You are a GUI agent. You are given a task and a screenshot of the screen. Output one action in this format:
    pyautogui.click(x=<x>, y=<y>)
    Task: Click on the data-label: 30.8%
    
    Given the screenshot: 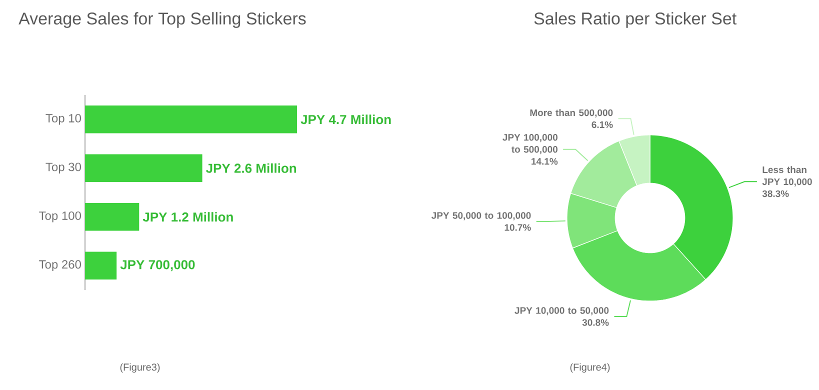 What is the action you would take?
    pyautogui.click(x=595, y=322)
    